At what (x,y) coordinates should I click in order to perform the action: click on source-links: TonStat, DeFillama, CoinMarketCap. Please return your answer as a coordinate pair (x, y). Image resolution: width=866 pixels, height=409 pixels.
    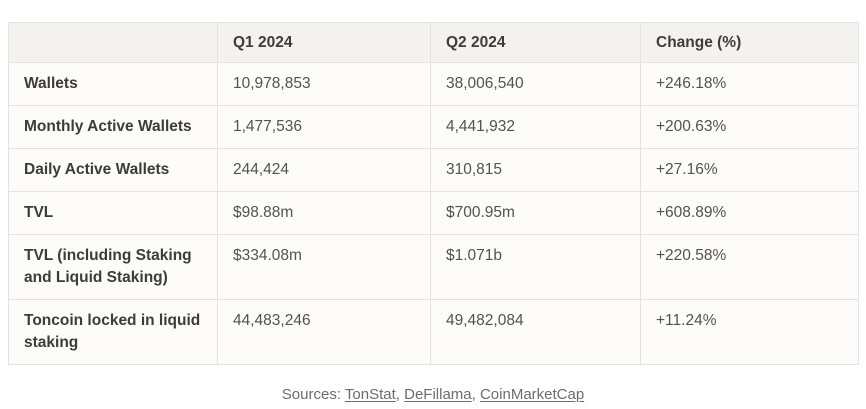
    Looking at the image, I should click on (464, 394).